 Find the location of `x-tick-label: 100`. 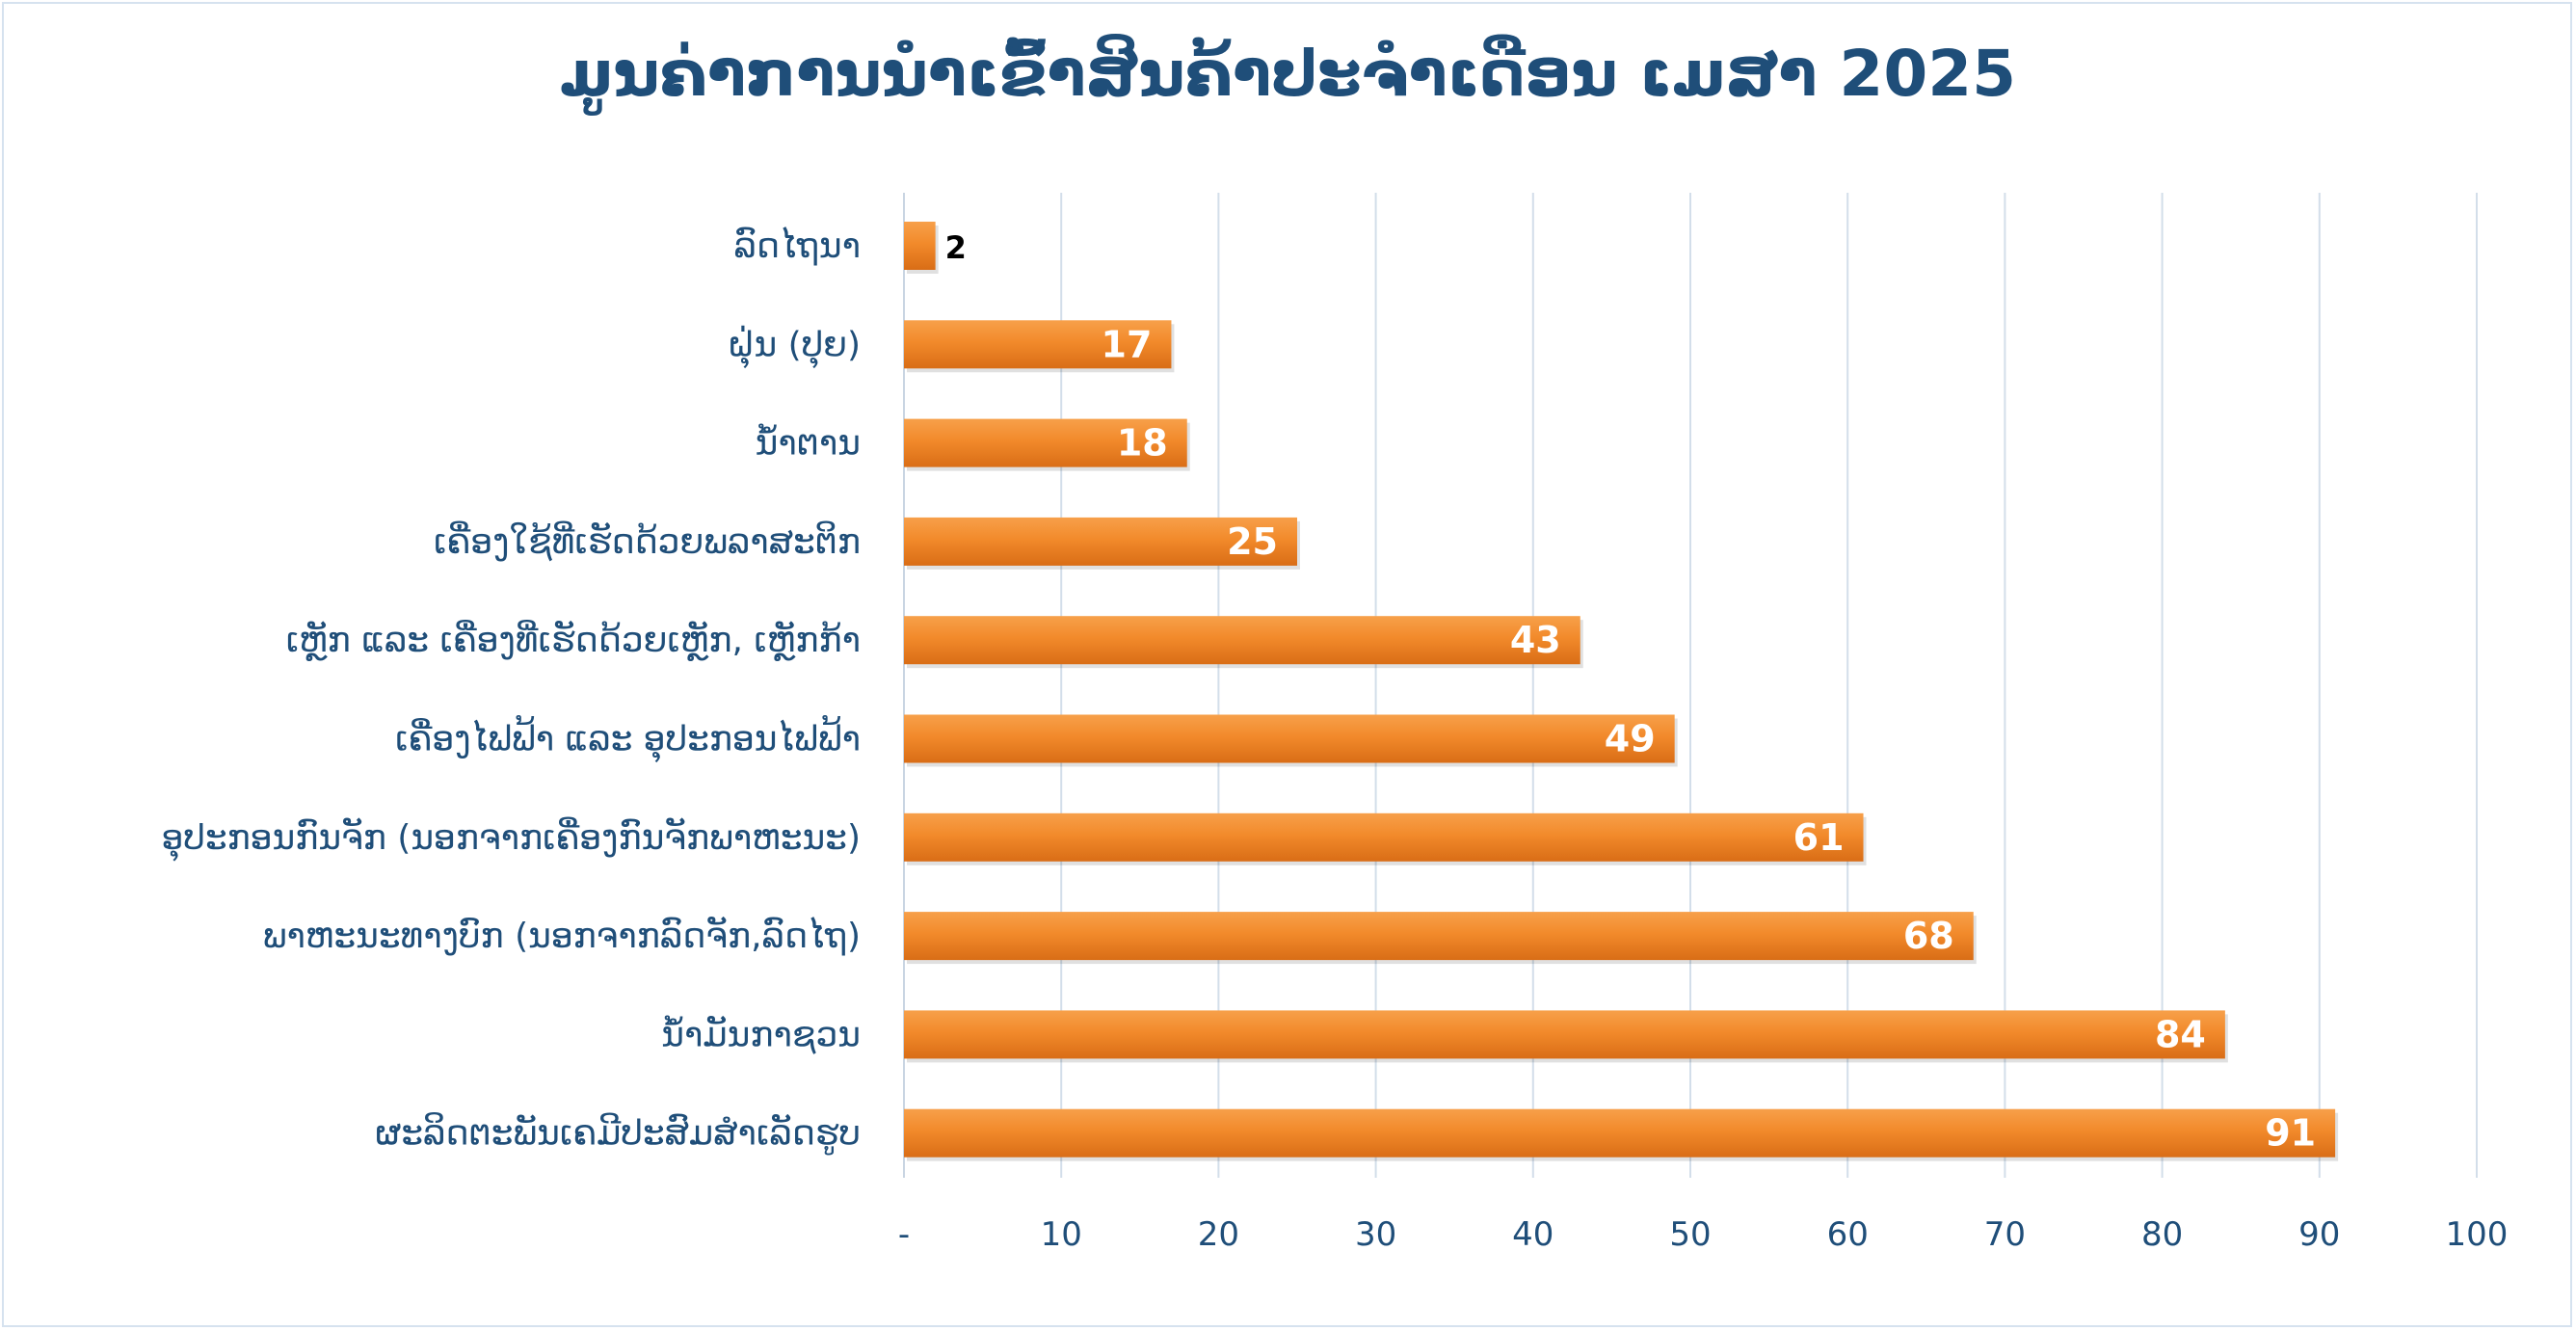

x-tick-label: 100 is located at coordinates (2477, 1234).